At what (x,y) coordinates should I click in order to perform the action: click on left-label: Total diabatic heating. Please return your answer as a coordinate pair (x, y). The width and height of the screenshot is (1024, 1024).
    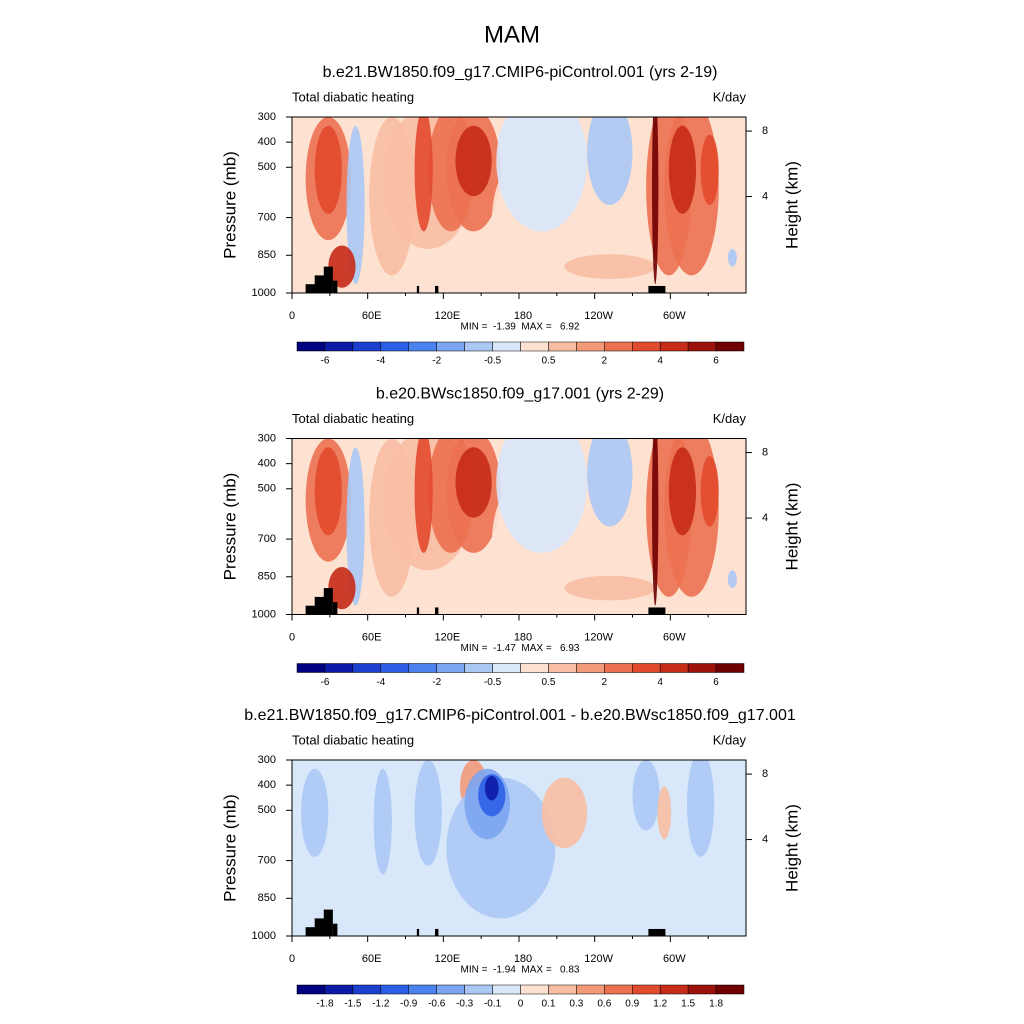
    Looking at the image, I should click on (353, 739).